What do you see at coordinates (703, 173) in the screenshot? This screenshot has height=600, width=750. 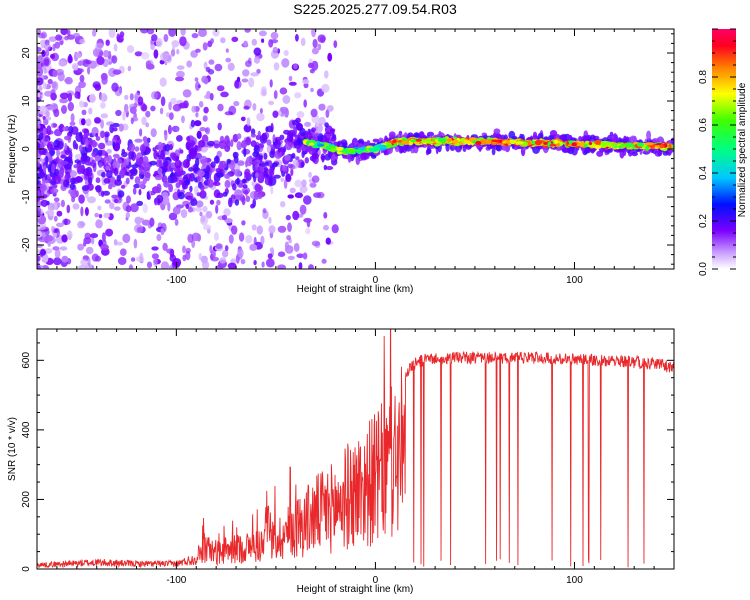 I see `colorbar-tick-label: 0.4` at bounding box center [703, 173].